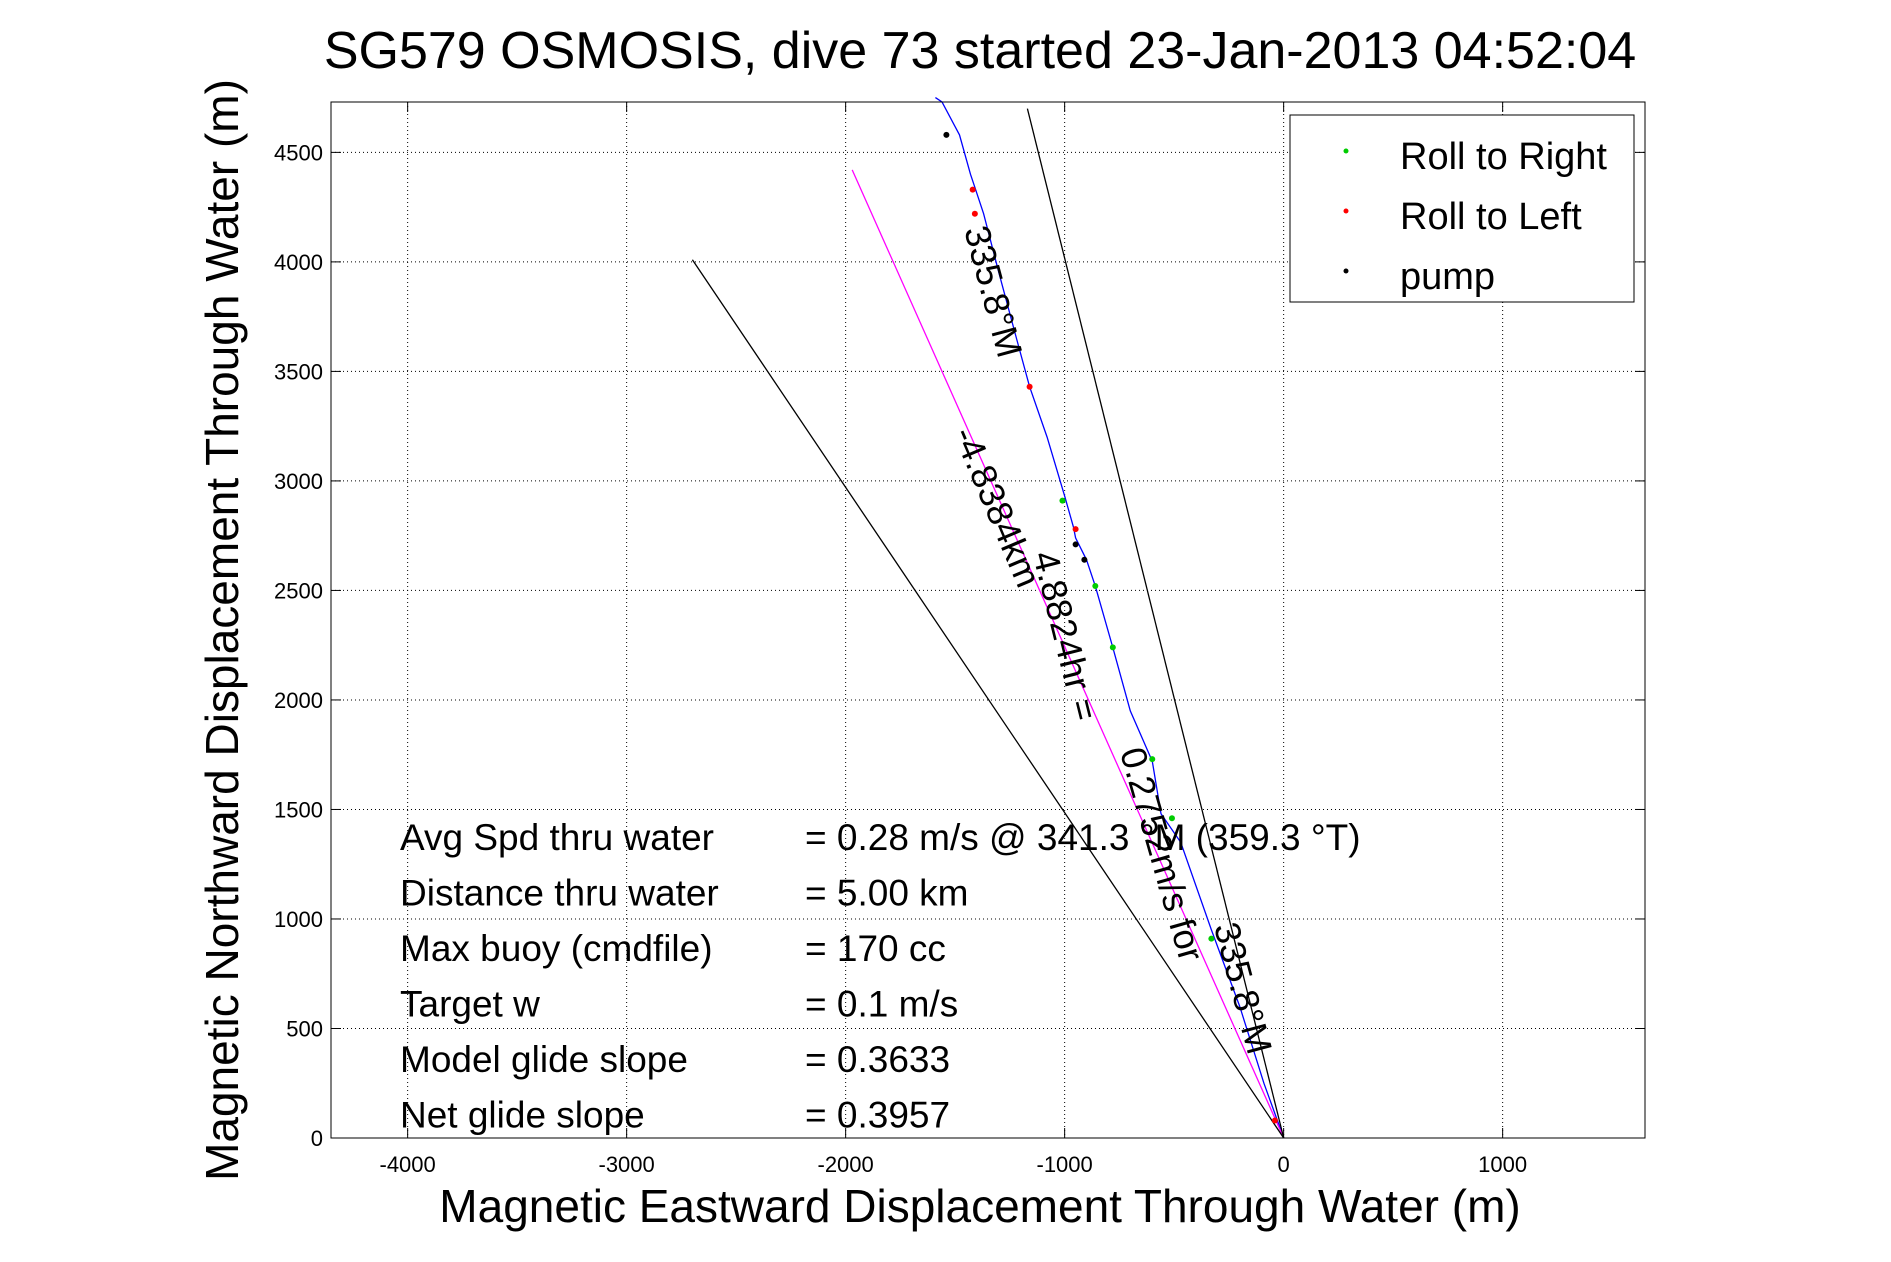 This screenshot has height=1262, width=1891. What do you see at coordinates (557, 837) in the screenshot?
I see `stat-label: Avg Spd thru water` at bounding box center [557, 837].